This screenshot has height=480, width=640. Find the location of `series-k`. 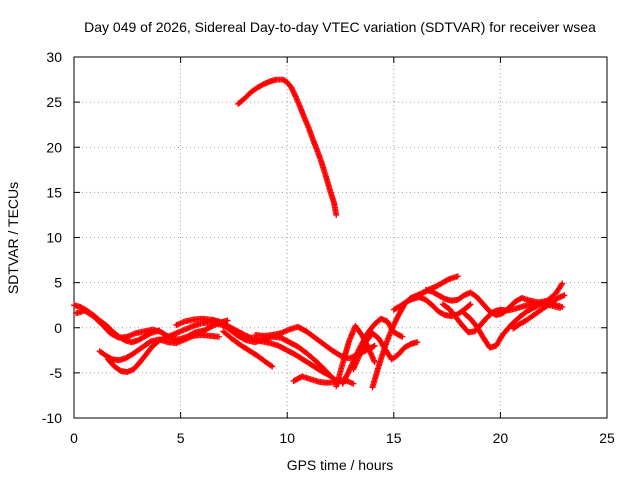

series-k is located at coordinates (372, 351).